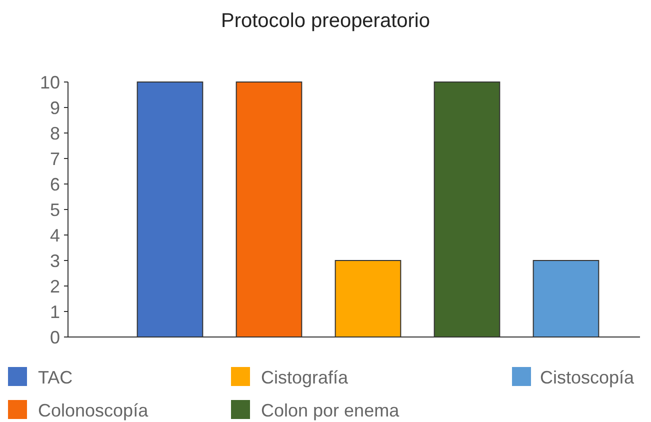 Image resolution: width=651 pixels, height=422 pixels. Describe the element at coordinates (50, 82) in the screenshot. I see `y-tick-label: 10` at that location.